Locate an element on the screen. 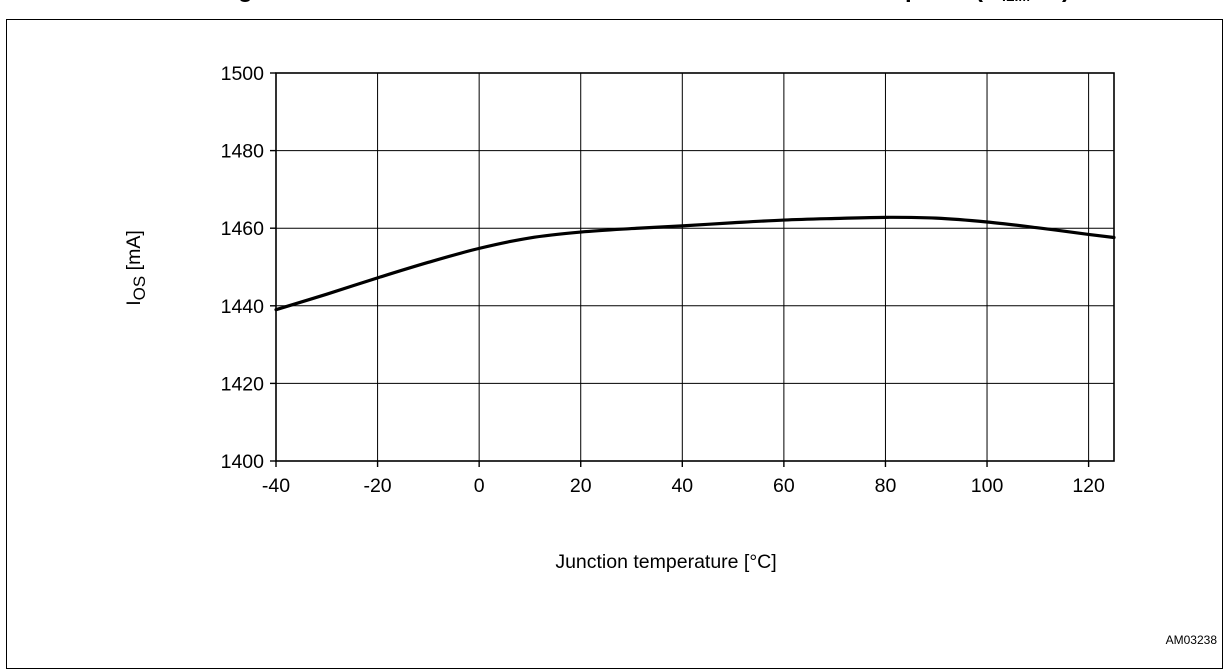  series-line is located at coordinates (695, 263).